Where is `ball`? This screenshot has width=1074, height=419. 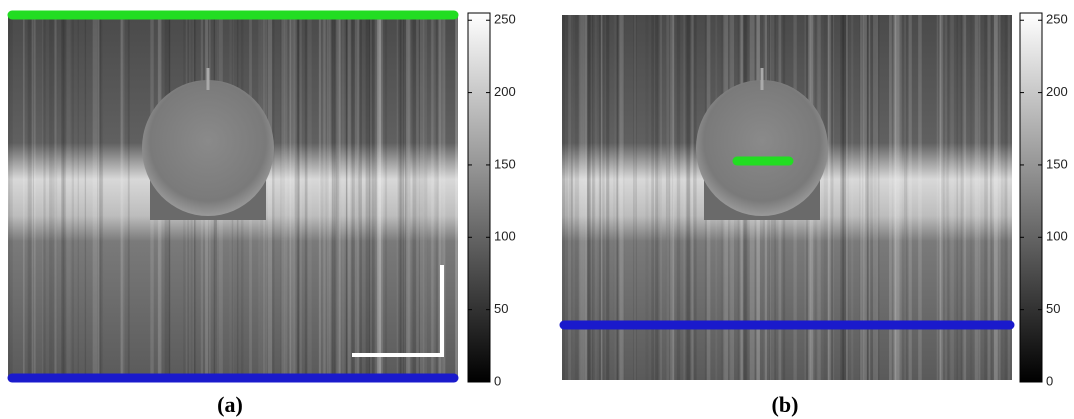
ball is located at coordinates (208, 148).